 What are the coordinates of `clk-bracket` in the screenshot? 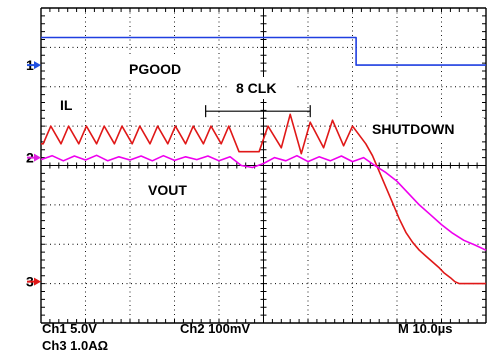 It's located at (258, 111).